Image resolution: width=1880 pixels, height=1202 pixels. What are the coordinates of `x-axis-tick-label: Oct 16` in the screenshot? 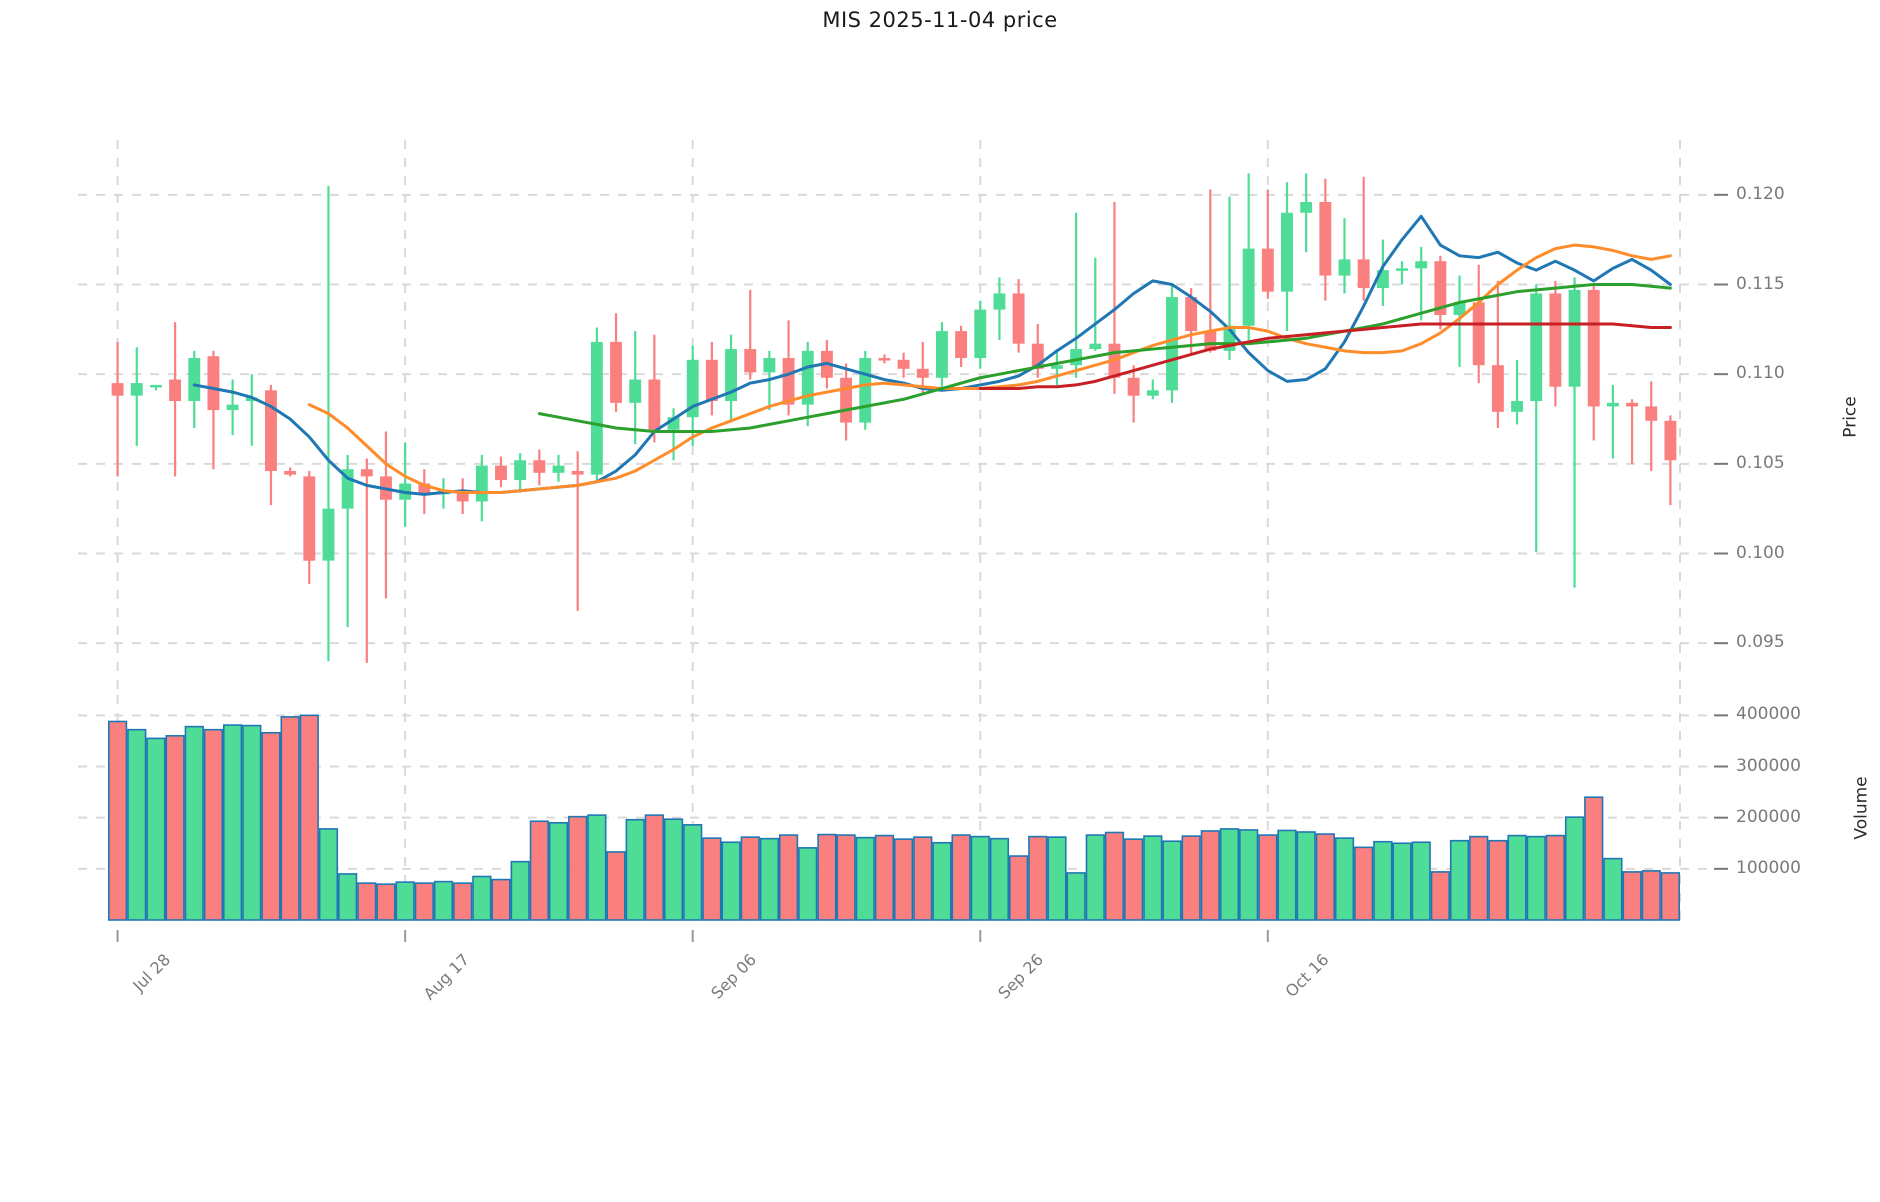 It's located at (1307, 975).